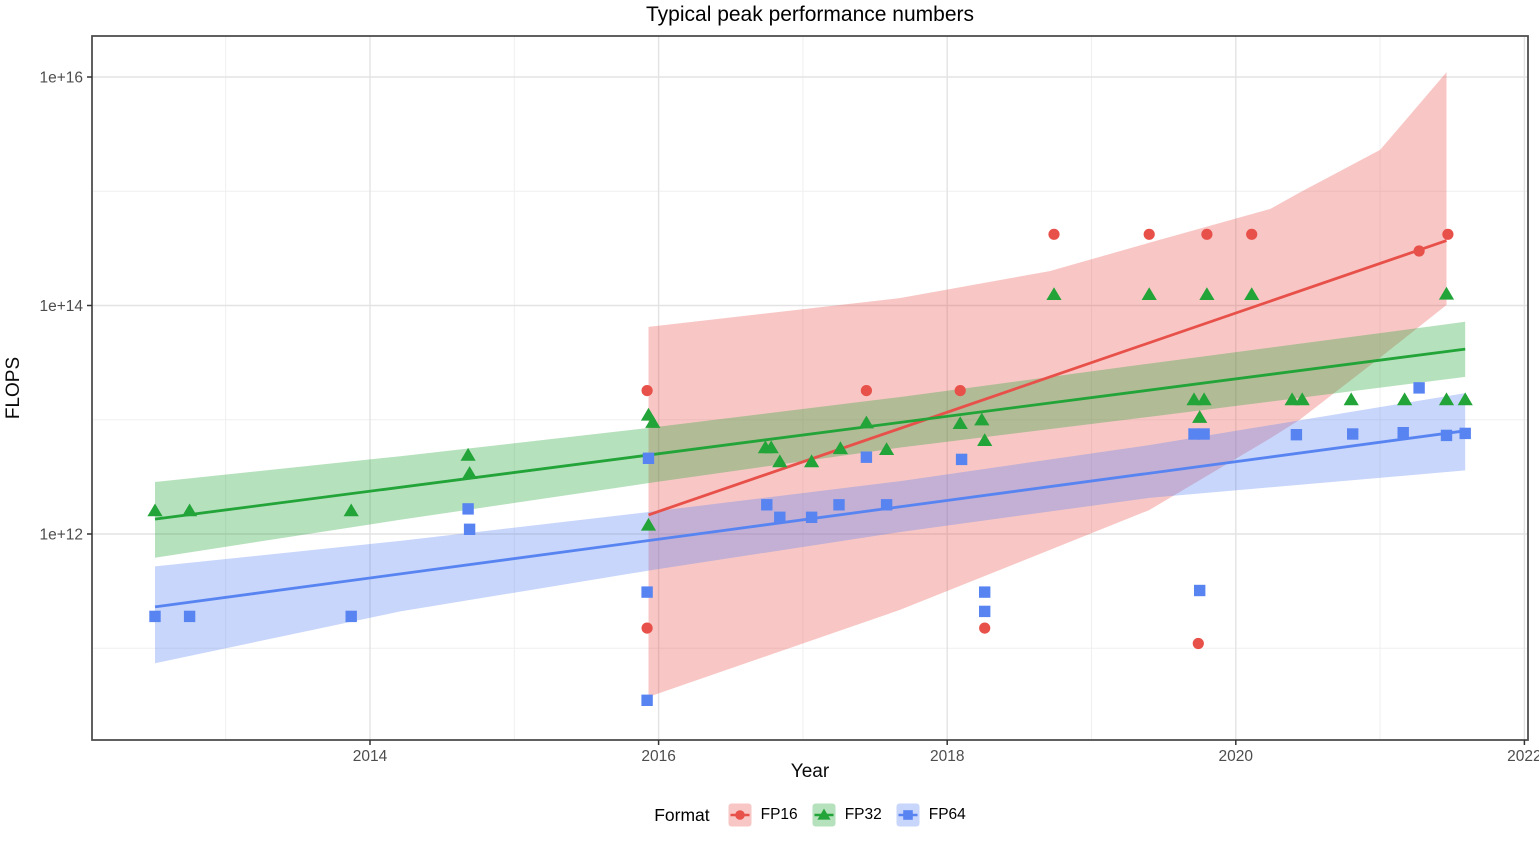  I want to click on legend-key-fp64-icon, so click(908, 815).